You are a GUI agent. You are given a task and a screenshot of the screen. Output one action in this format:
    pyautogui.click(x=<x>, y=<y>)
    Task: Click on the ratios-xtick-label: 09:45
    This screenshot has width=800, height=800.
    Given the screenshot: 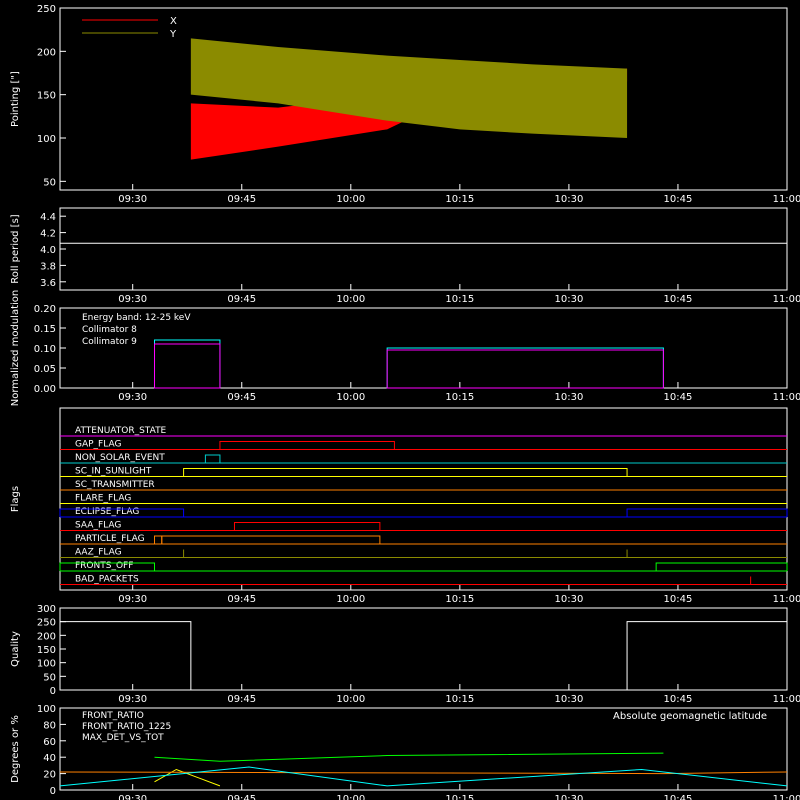 What is the action you would take?
    pyautogui.click(x=241, y=797)
    